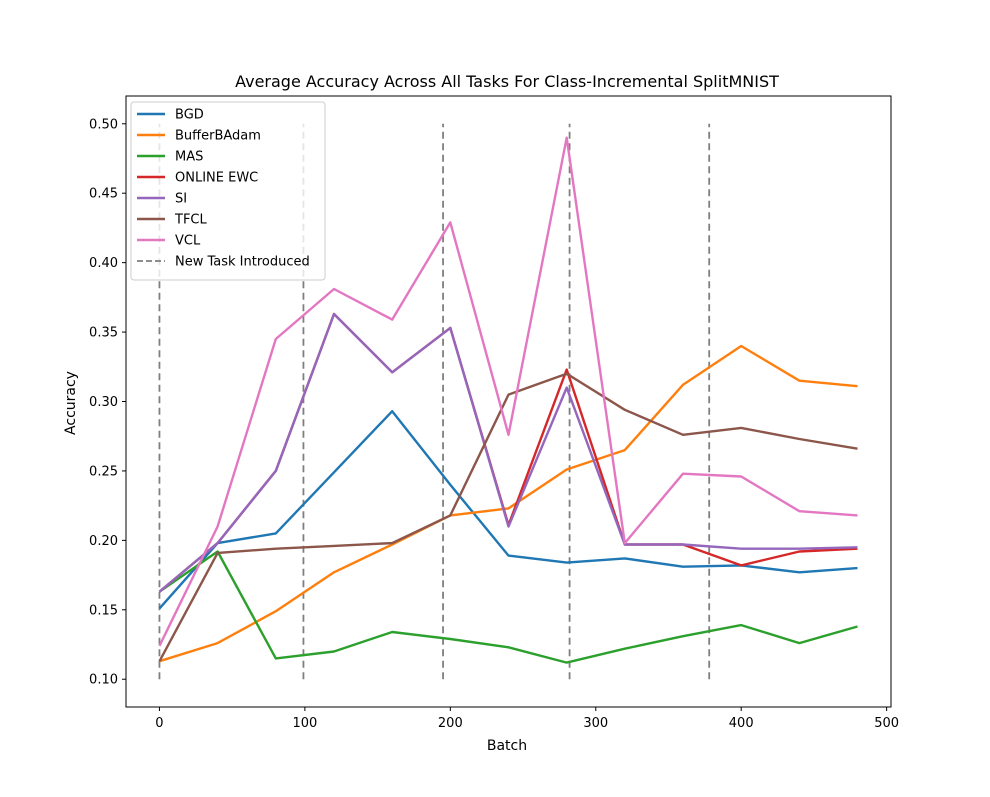  Describe the element at coordinates (103, 263) in the screenshot. I see `y-tick-label: 0.40` at that location.